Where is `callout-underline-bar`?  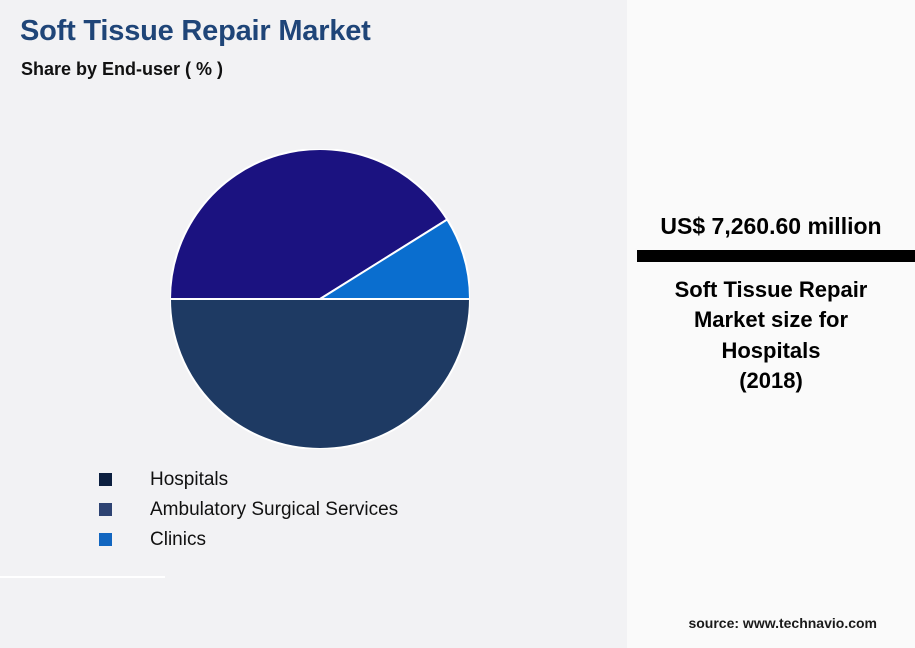 callout-underline-bar is located at coordinates (776, 256).